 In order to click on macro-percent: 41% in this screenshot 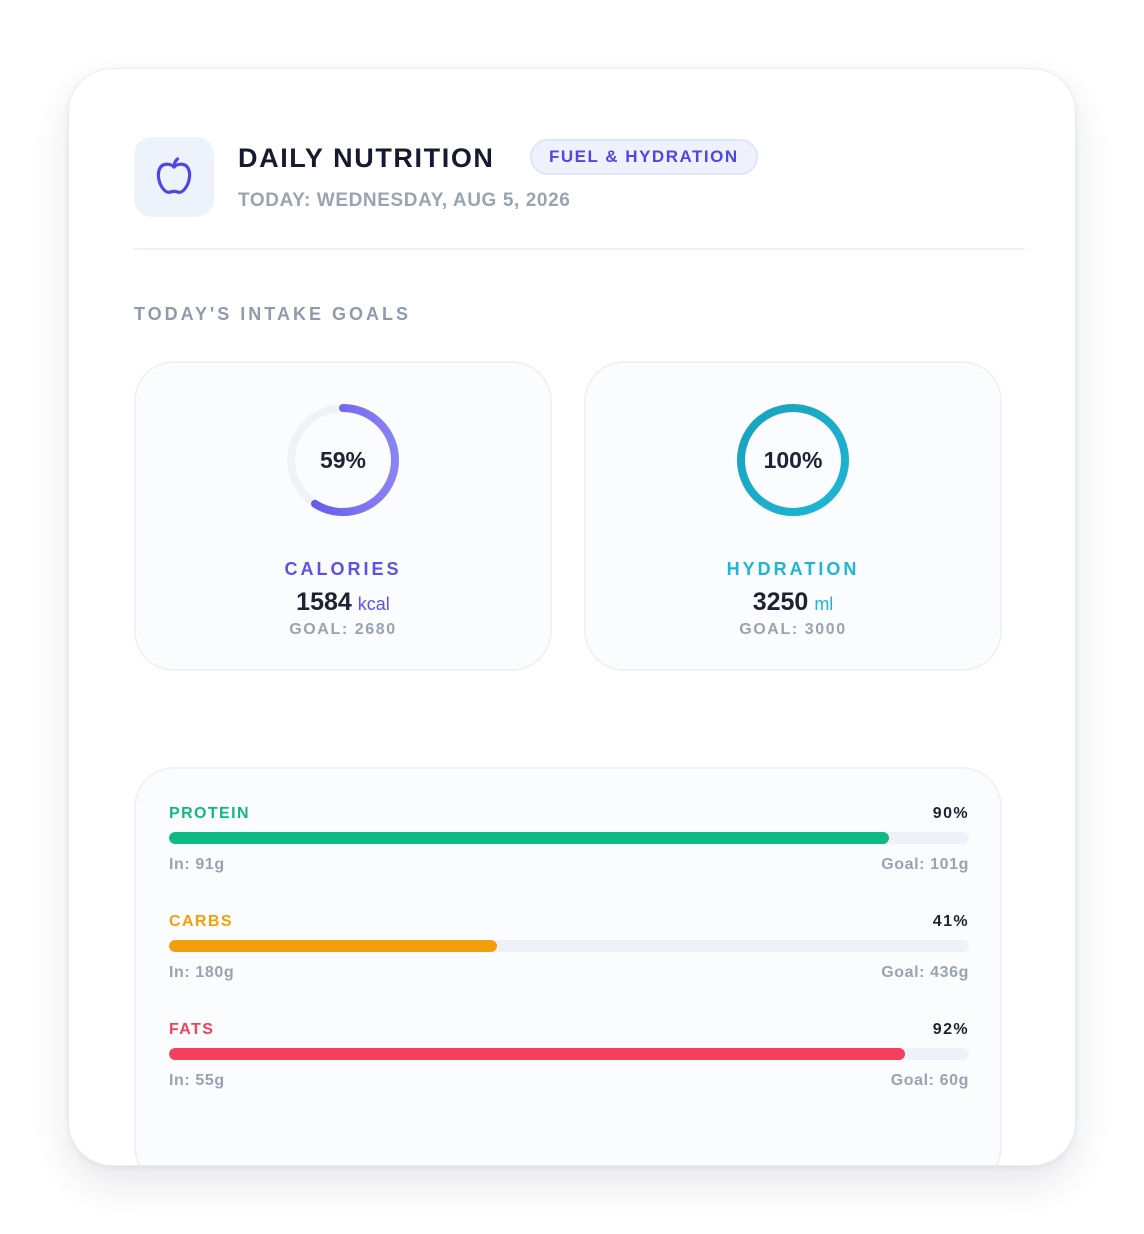, I will do `click(950, 921)`.